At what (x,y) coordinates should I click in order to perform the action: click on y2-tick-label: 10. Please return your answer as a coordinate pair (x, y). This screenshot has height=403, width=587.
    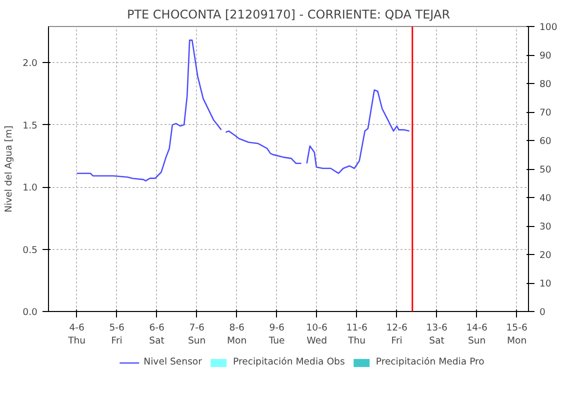
    Looking at the image, I should click on (546, 284).